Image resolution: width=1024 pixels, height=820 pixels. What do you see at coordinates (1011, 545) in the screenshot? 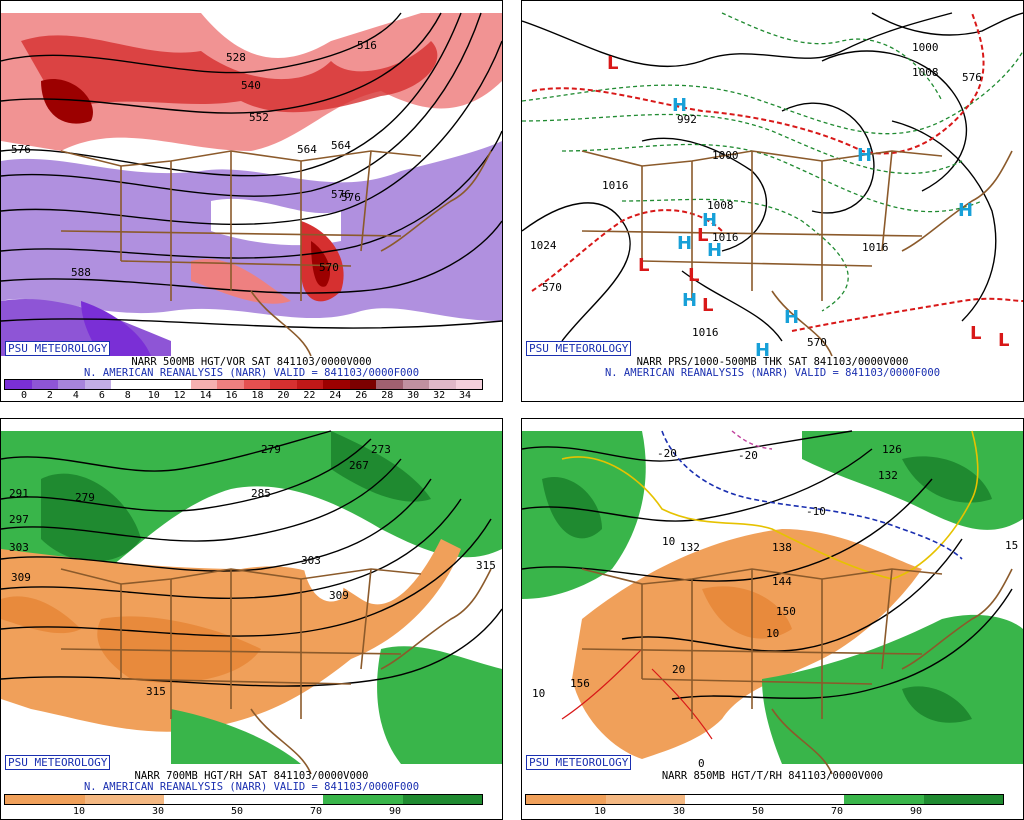
I see `contour-label: 15` at bounding box center [1011, 545].